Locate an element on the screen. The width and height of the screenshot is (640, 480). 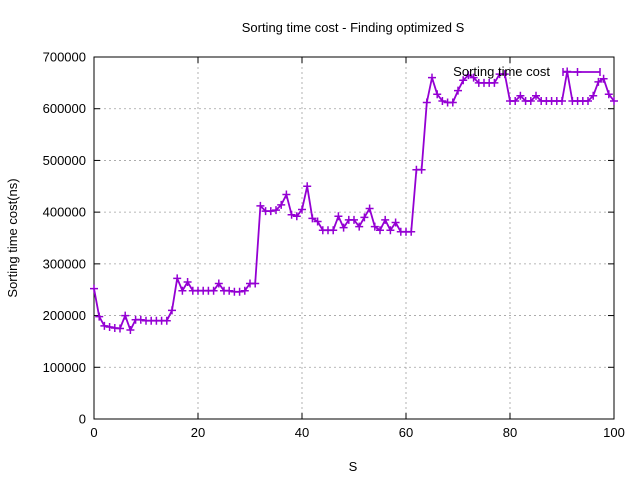
y-axis-label: Sorting time cost(ns) is located at coordinates (12, 237).